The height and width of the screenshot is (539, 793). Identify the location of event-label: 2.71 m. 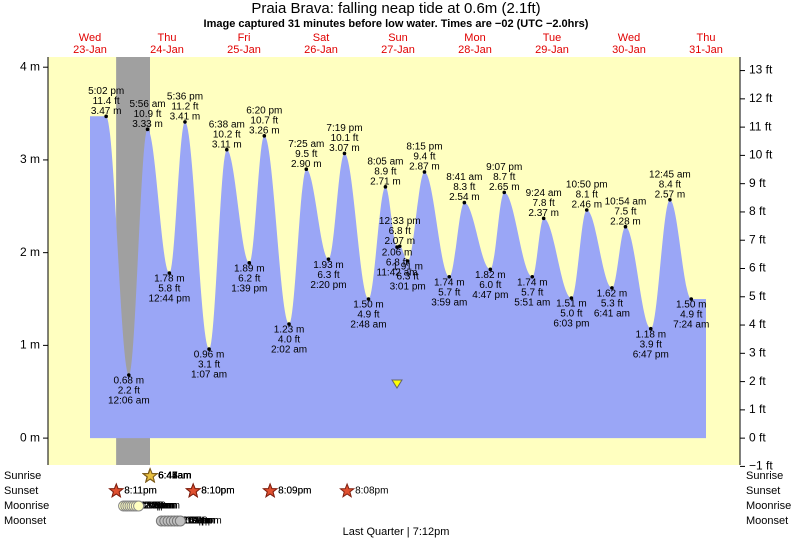
(385, 181).